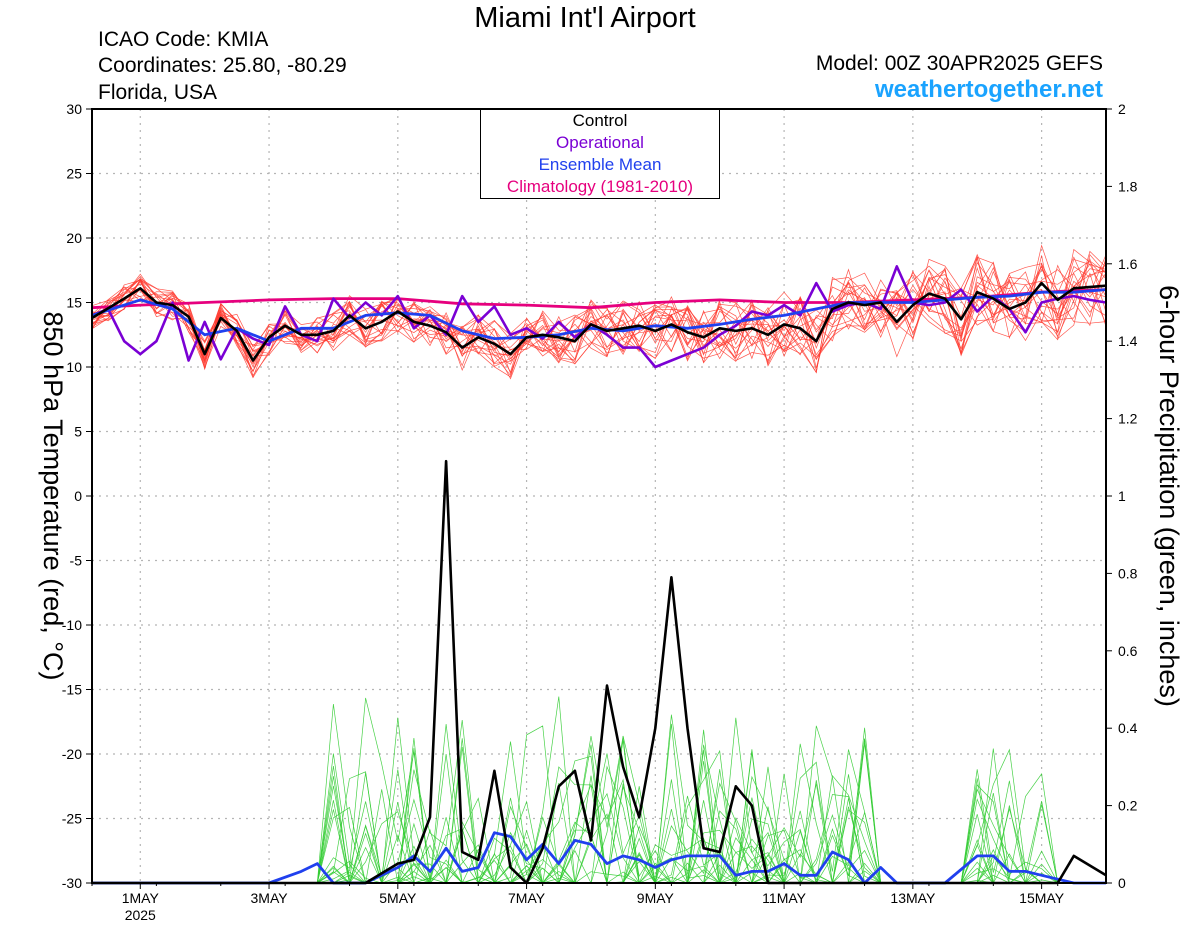  What do you see at coordinates (76, 561) in the screenshot?
I see `y-left-tick-label: -5` at bounding box center [76, 561].